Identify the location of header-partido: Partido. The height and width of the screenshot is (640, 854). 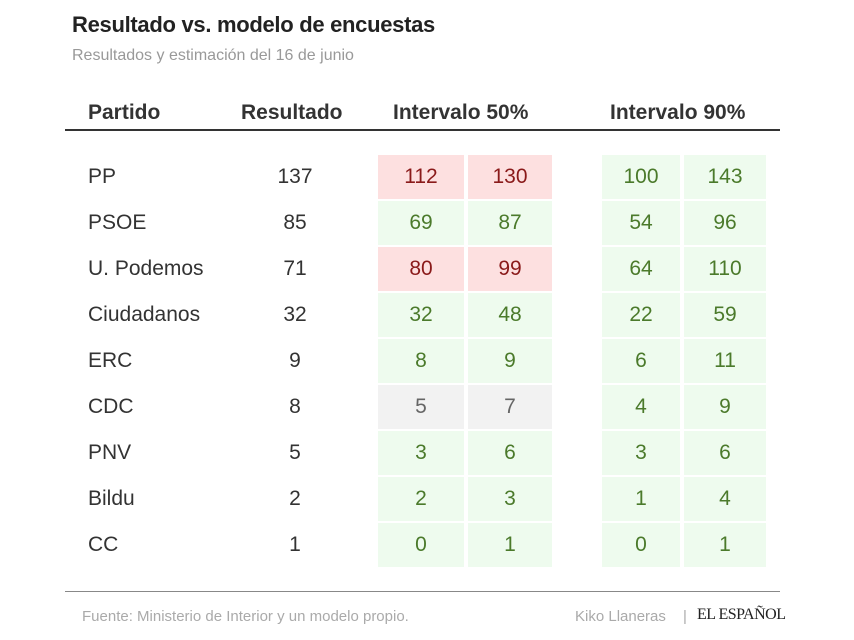
(124, 112).